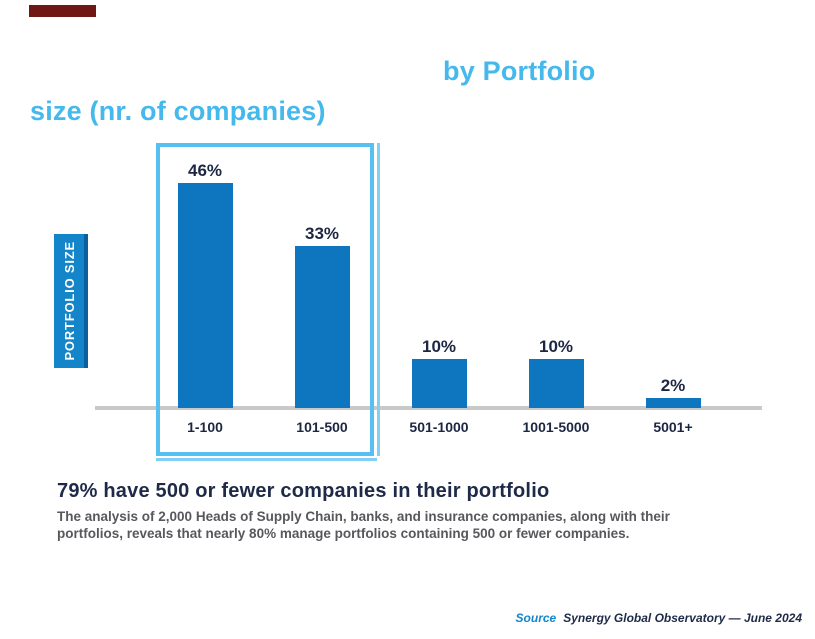  What do you see at coordinates (178, 111) in the screenshot?
I see `chart-title-line2: size (nr. of companies)` at bounding box center [178, 111].